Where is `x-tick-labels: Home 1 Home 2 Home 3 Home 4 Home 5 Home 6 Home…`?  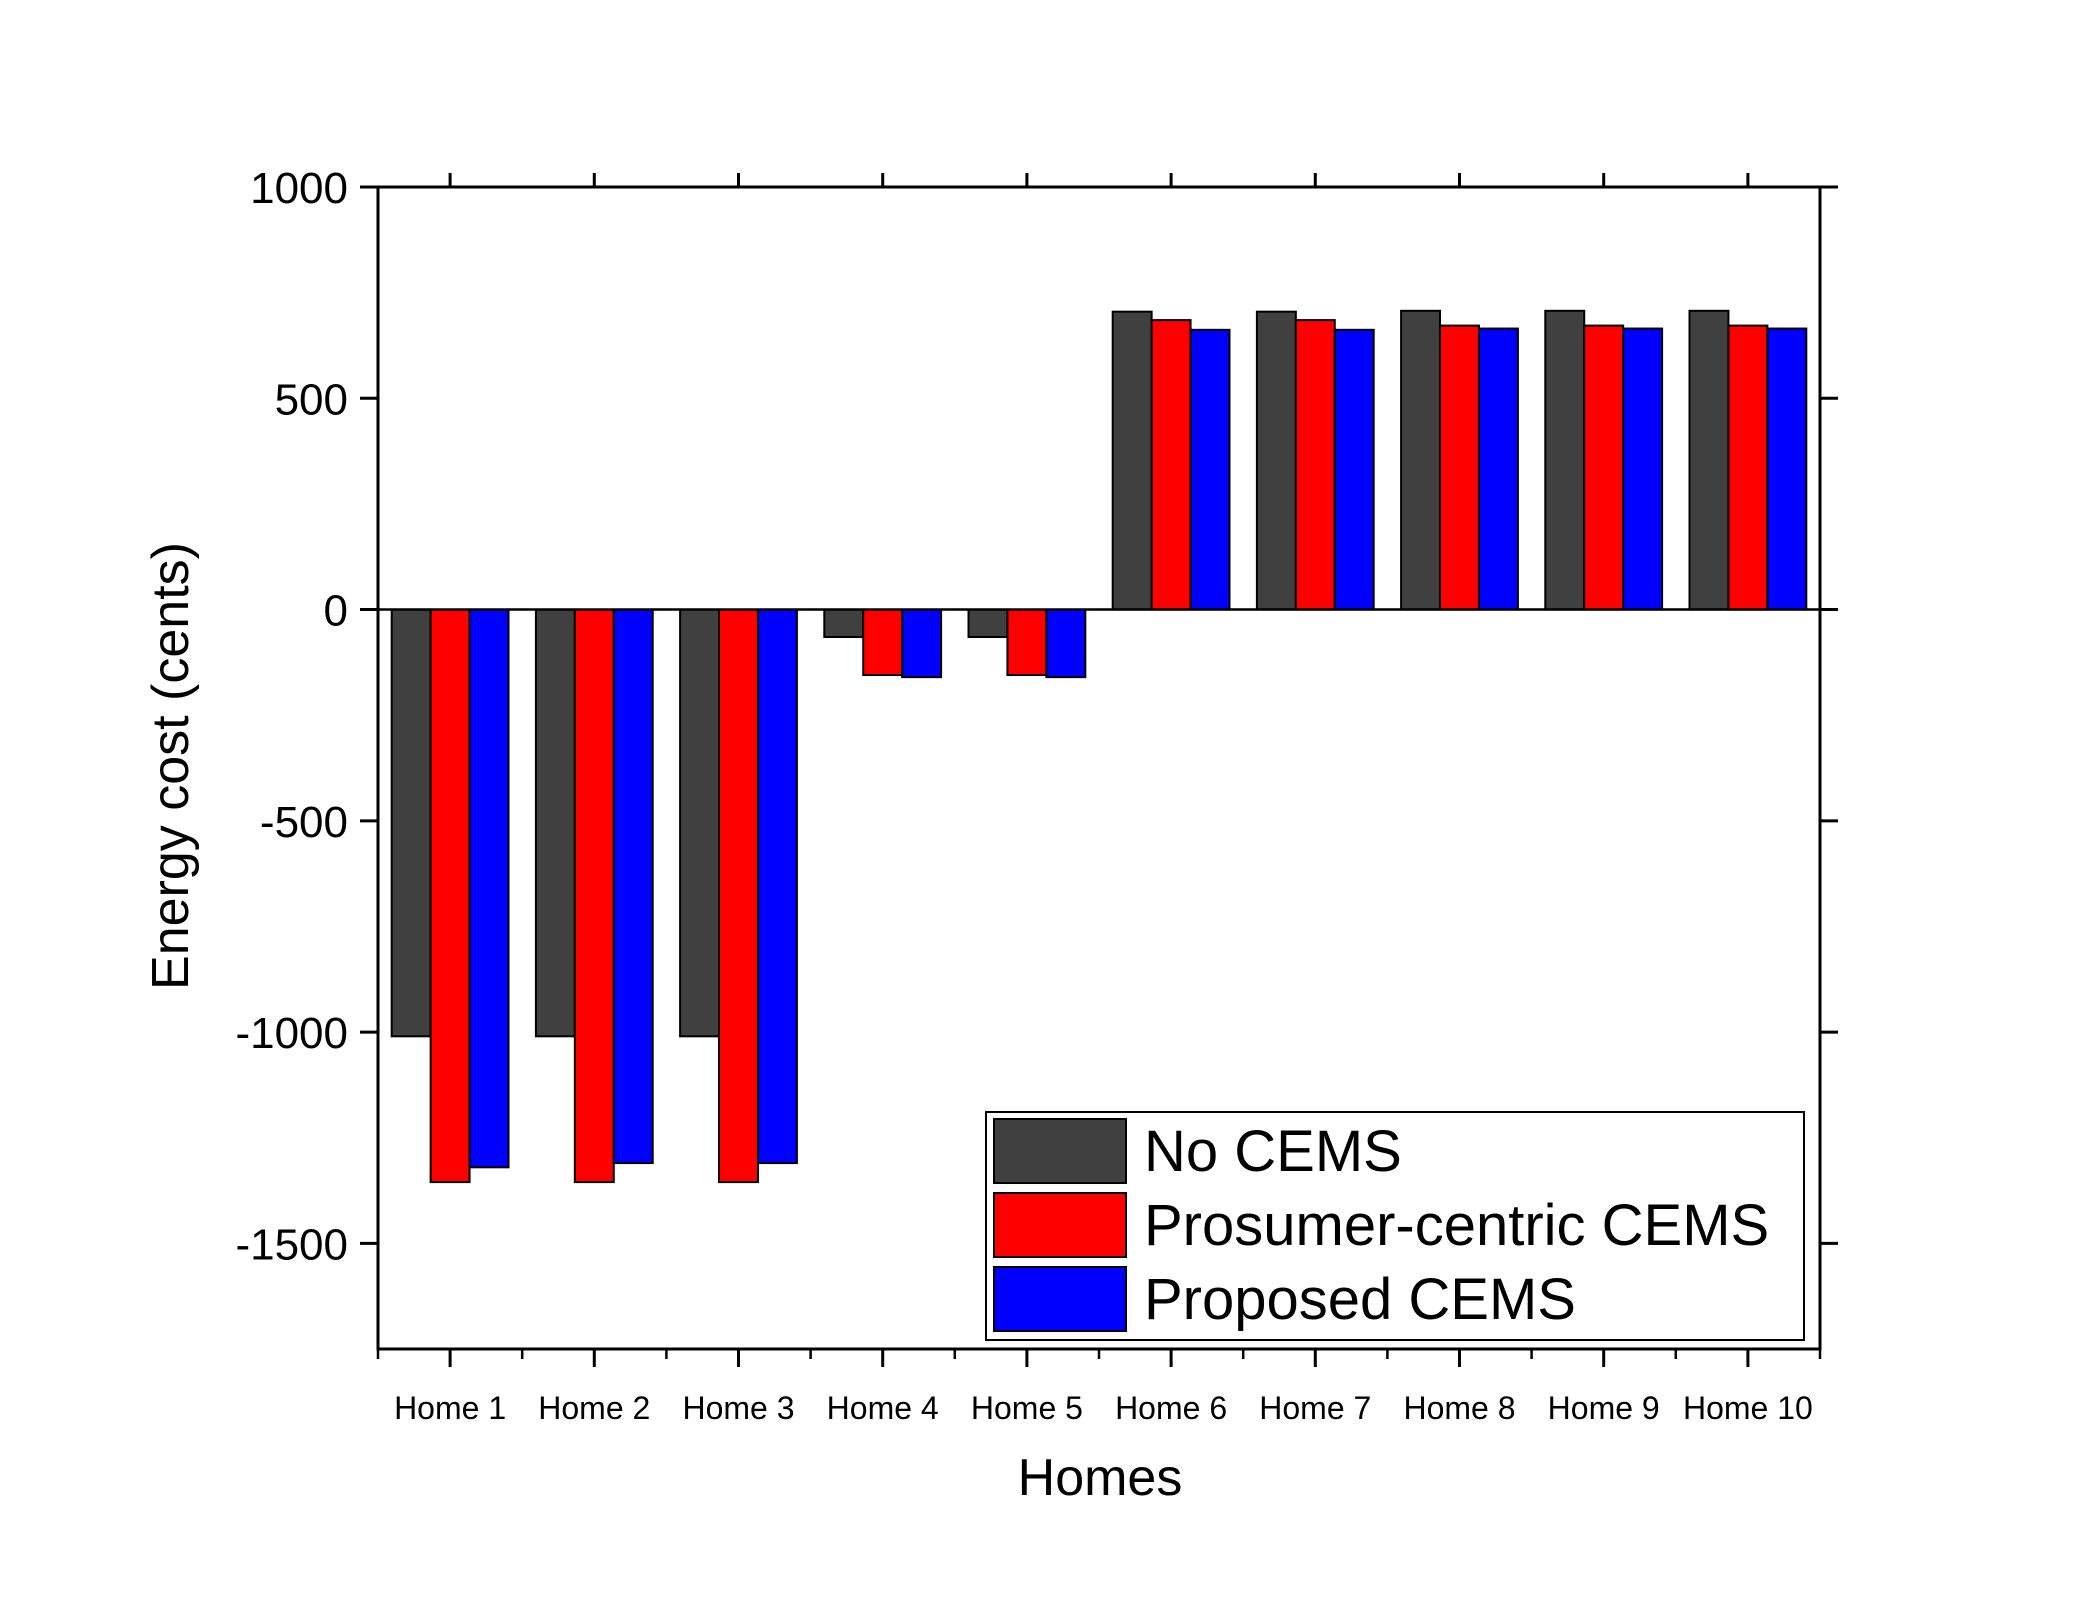
x-tick-labels: Home 1 Home 2 Home 3 Home 4 Home 5 Home 6 Home… is located at coordinates (1103, 1408).